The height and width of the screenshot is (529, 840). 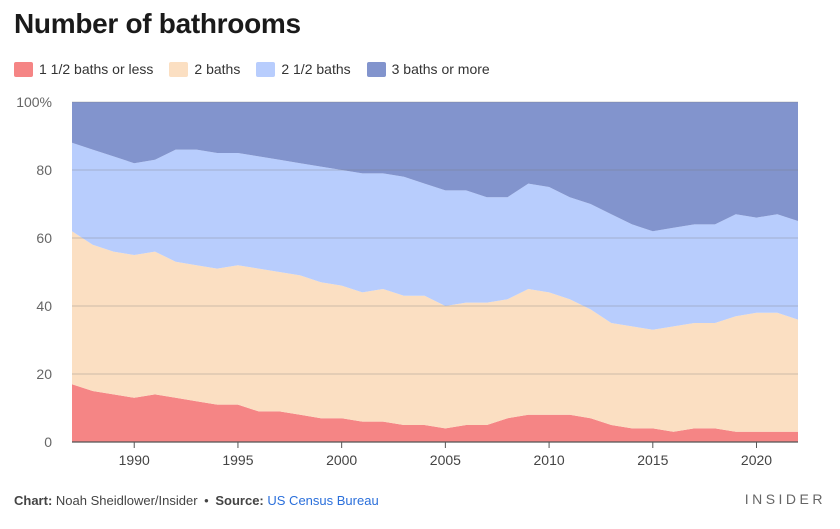 I want to click on legend-label: 2 1/2 baths, so click(x=316, y=69).